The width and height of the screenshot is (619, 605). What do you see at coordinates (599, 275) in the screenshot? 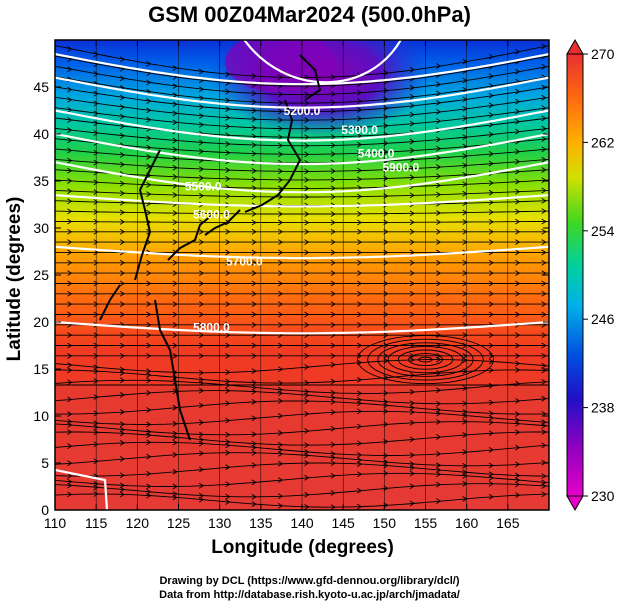
I see `colorbar-ticks: 230 238 246 254 262 270` at bounding box center [599, 275].